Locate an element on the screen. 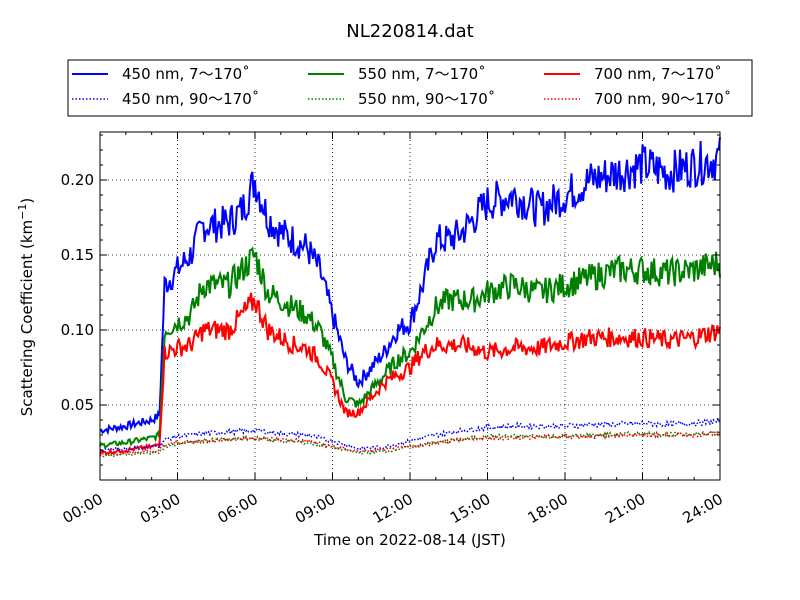  x-axis-label: Time on 2022-08-14 (JST) is located at coordinates (409, 540).